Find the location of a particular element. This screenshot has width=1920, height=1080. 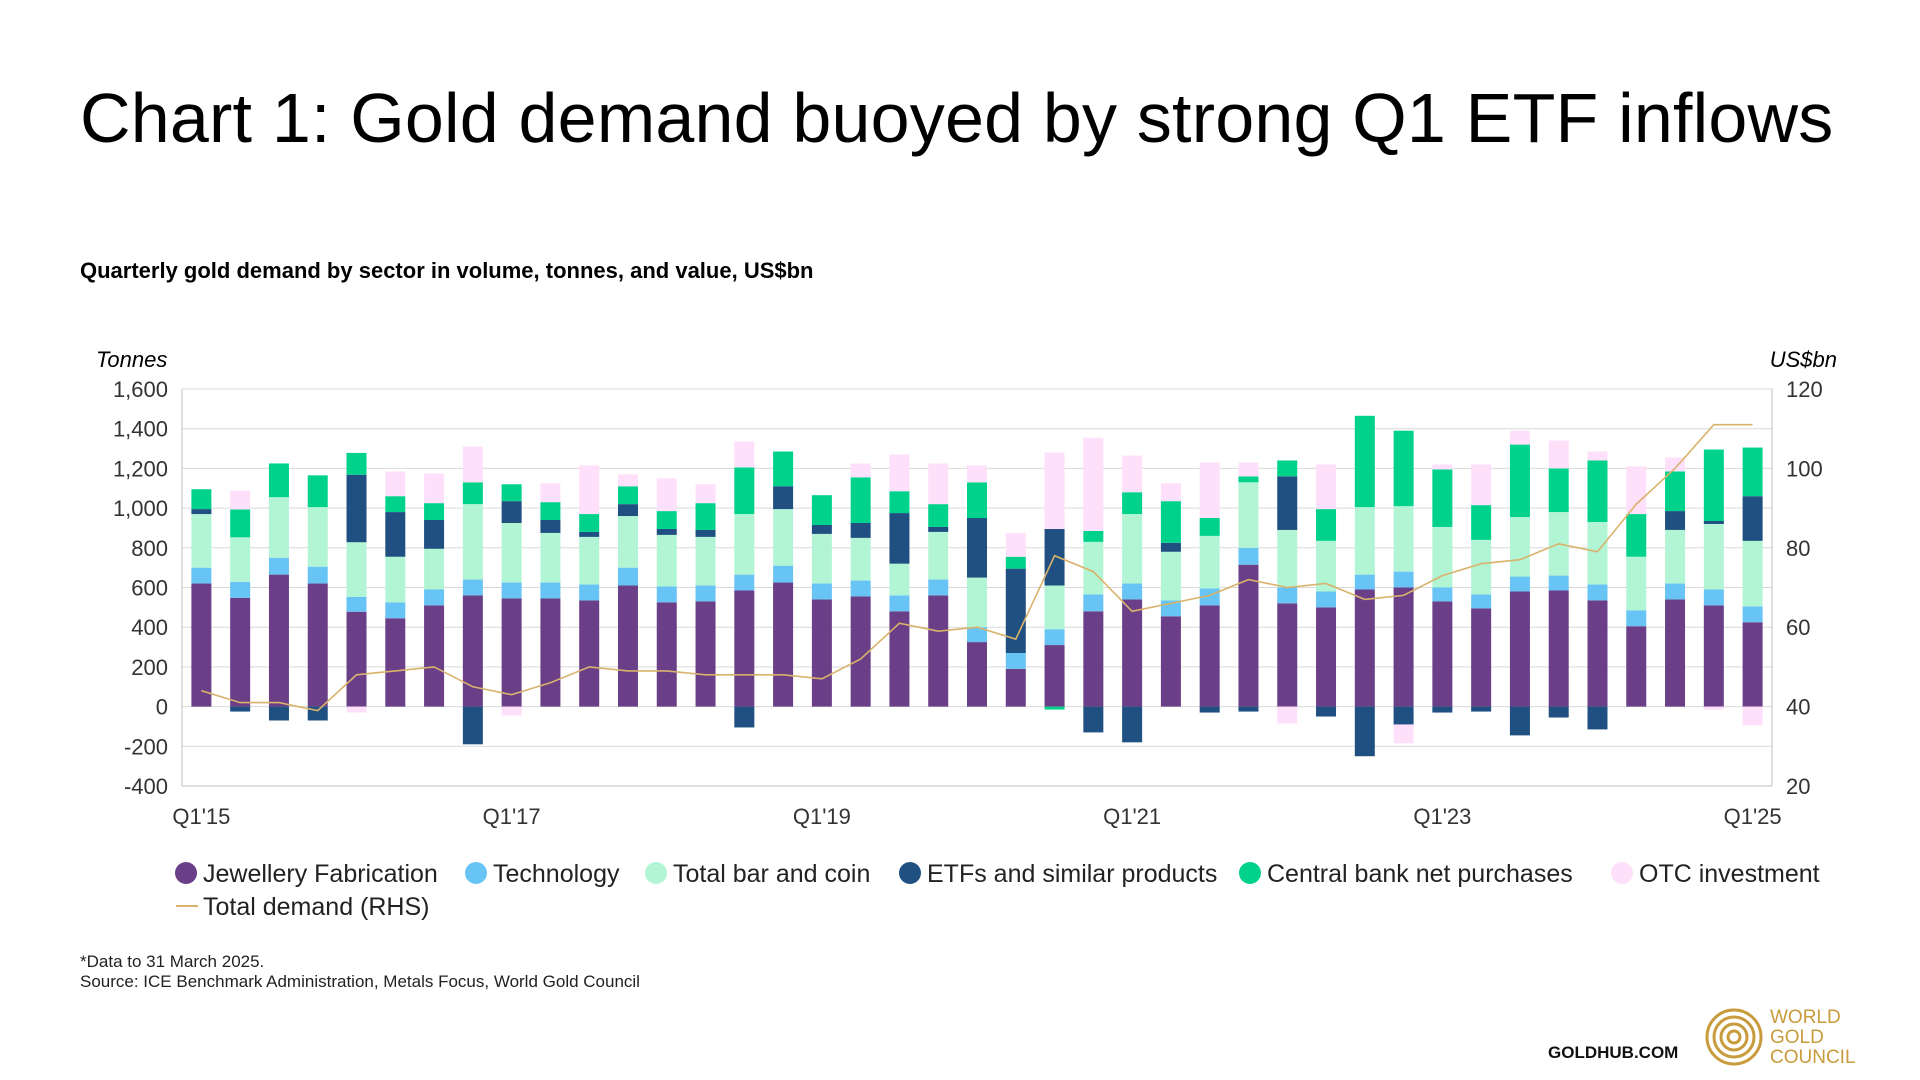

y-tick-label: 0 is located at coordinates (162, 707).